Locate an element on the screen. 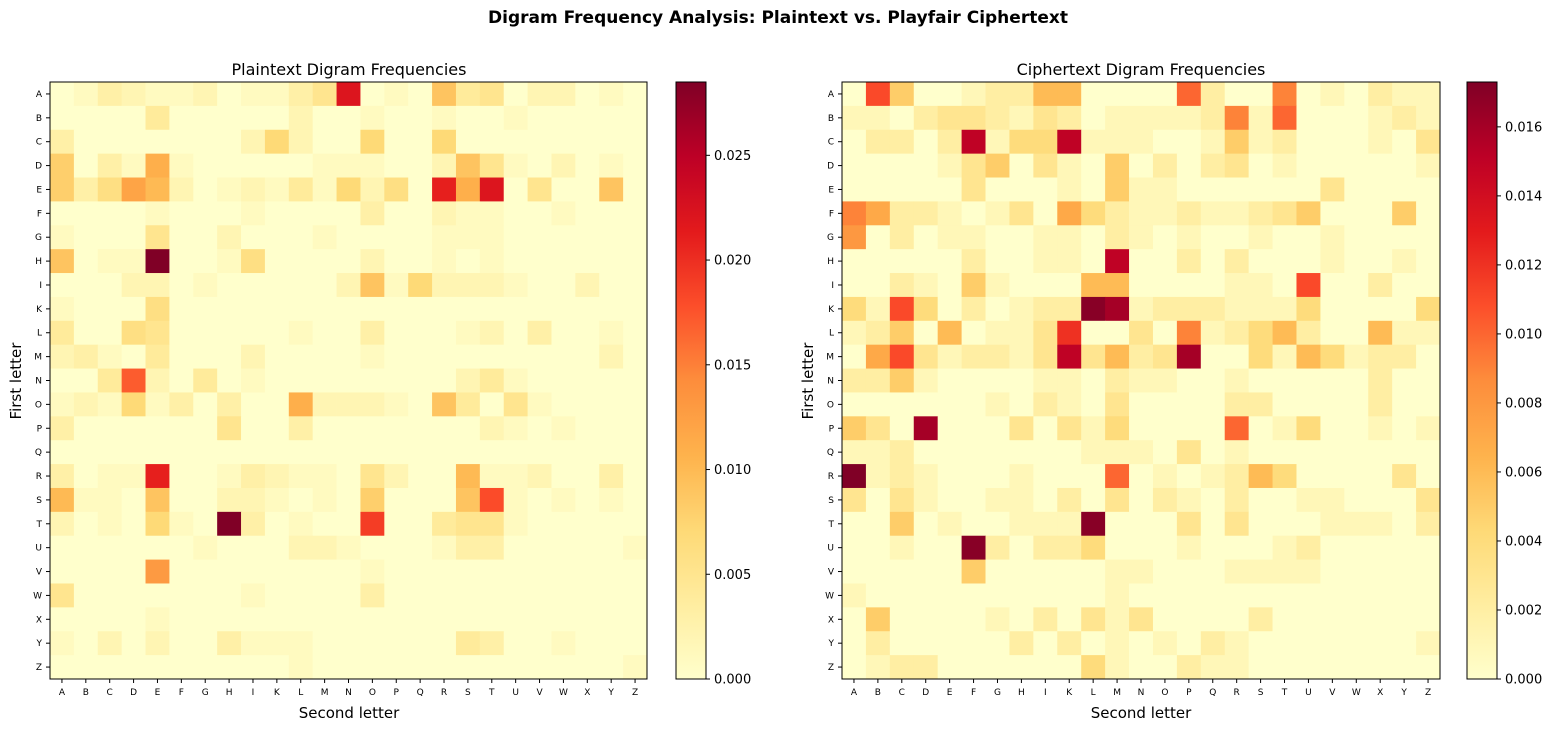  y-tick-label: Y is located at coordinates (831, 644).